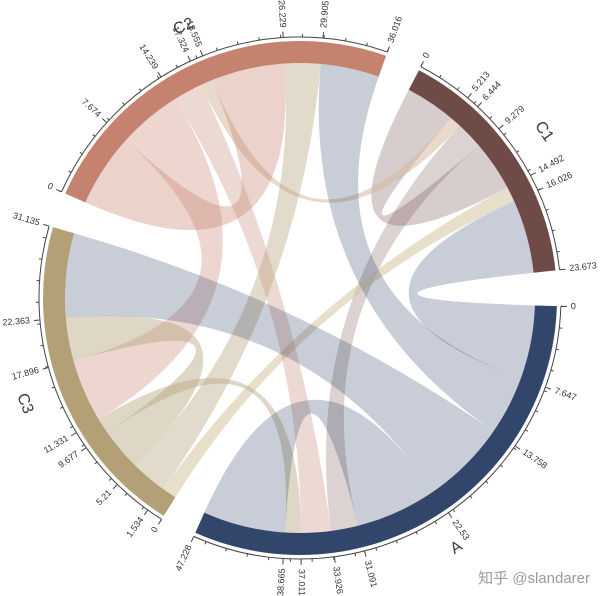 This screenshot has height=596, width=600. Describe the element at coordinates (91, 108) in the screenshot. I see `tick-label: 7.674` at that location.